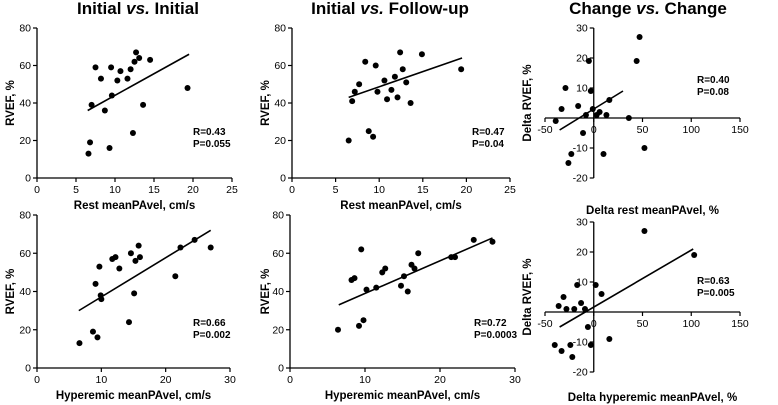  I want to click on chart-2-x-axis-label: Rest meanPAvel, cm/s, so click(400, 206).